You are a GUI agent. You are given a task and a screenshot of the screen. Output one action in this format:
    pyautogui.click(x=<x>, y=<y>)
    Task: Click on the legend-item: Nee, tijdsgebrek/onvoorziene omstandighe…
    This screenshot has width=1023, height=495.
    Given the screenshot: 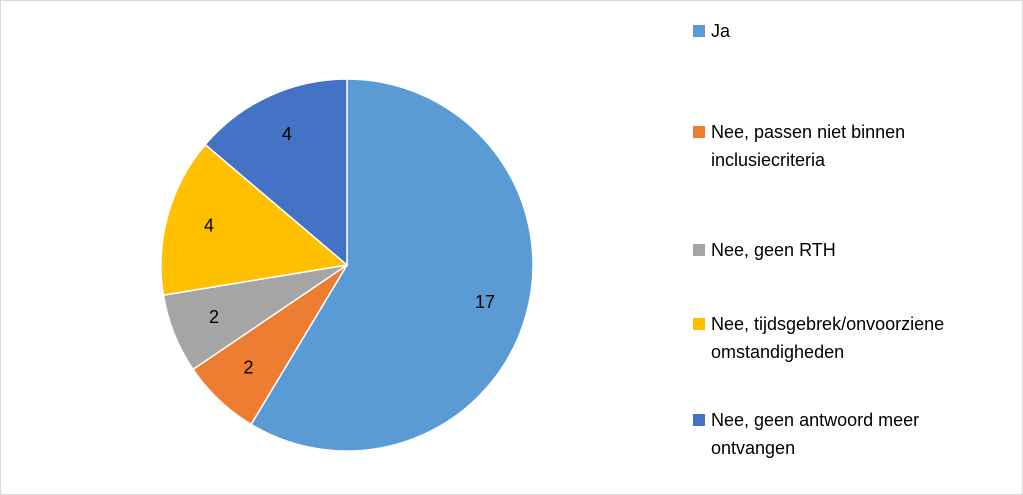 What is the action you would take?
    pyautogui.click(x=838, y=338)
    